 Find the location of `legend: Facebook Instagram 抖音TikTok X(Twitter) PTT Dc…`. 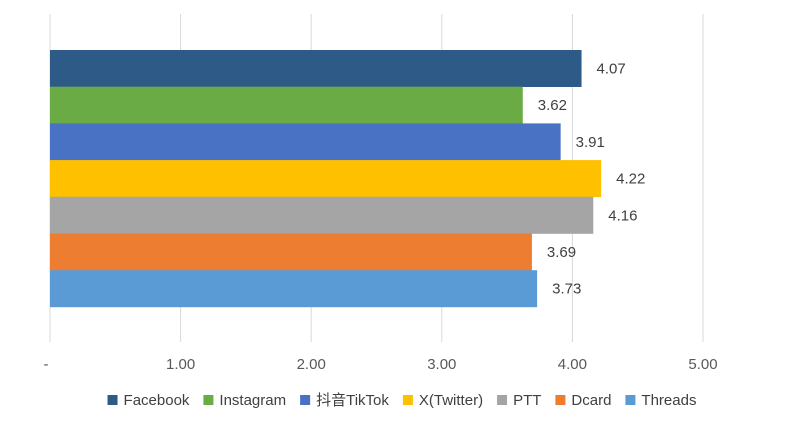

legend: Facebook Instagram 抖音TikTok X(Twitter) PTT Dc… is located at coordinates (401, 400).